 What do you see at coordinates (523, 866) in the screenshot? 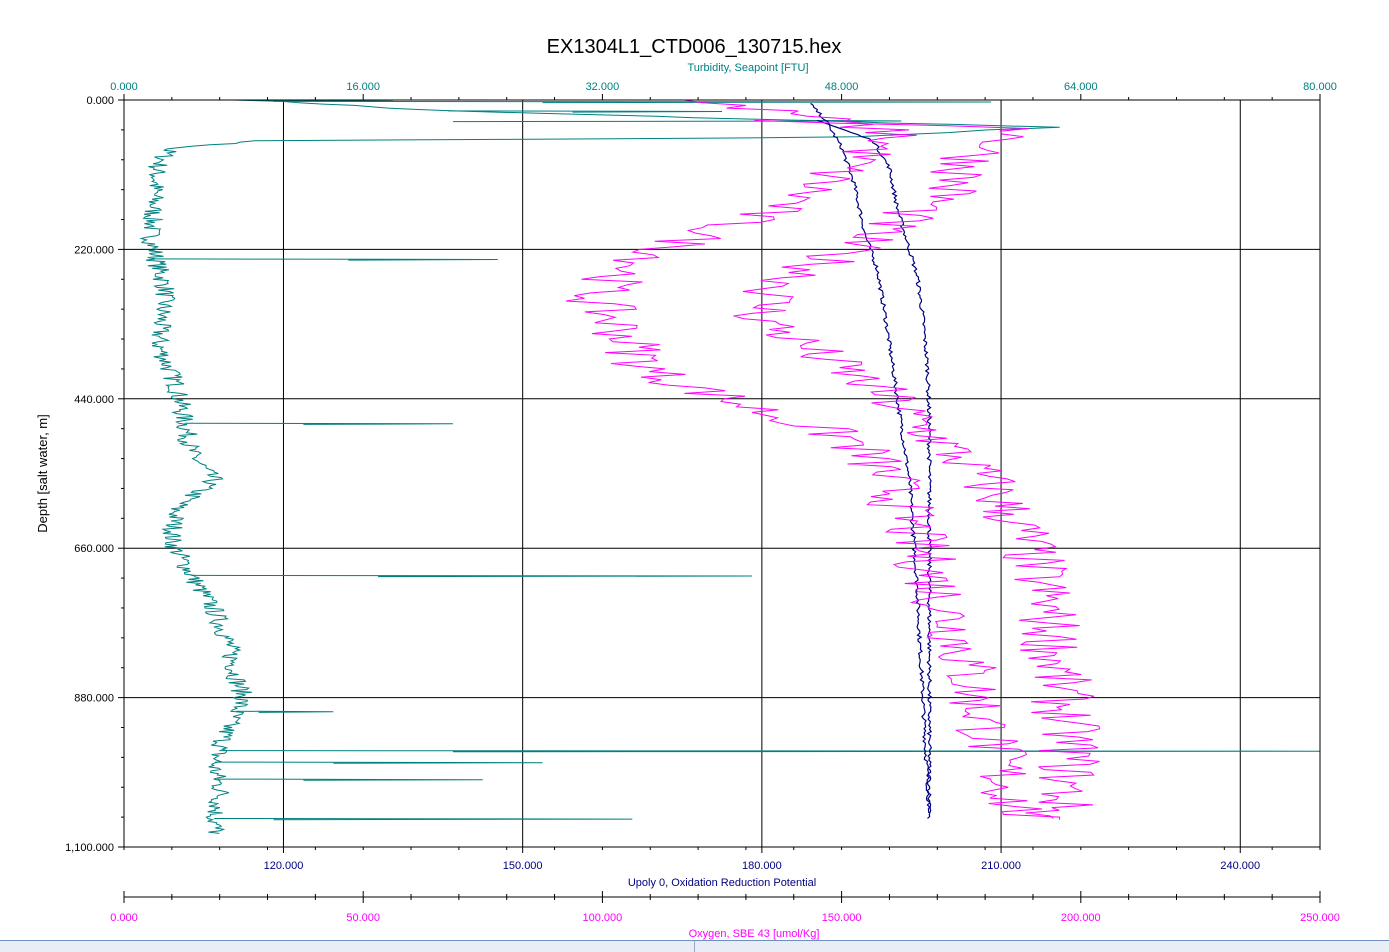
I see `orp-axis-tick-label: 150.000` at bounding box center [523, 866].